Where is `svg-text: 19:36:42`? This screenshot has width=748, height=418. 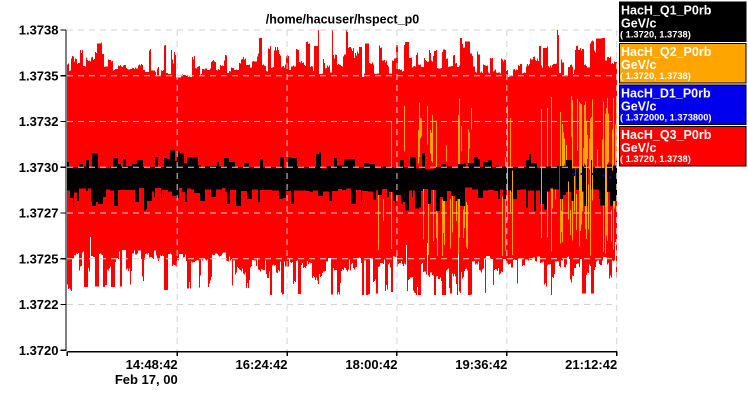
svg-text: 19:36:42 is located at coordinates (481, 364).